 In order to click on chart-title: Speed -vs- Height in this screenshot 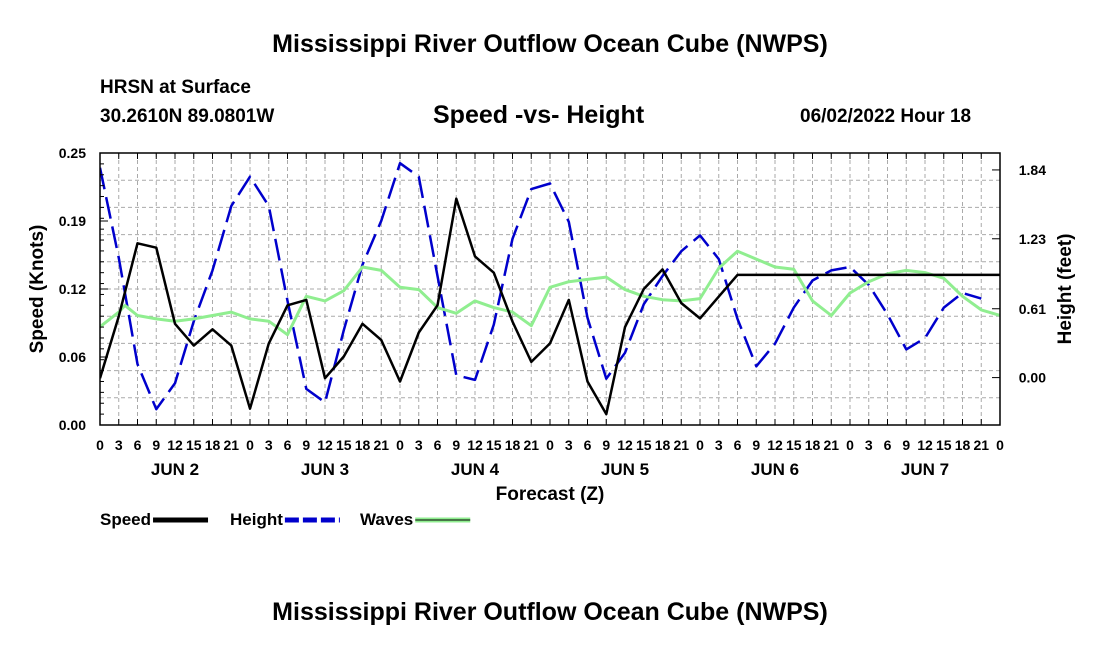, I will do `click(539, 115)`.